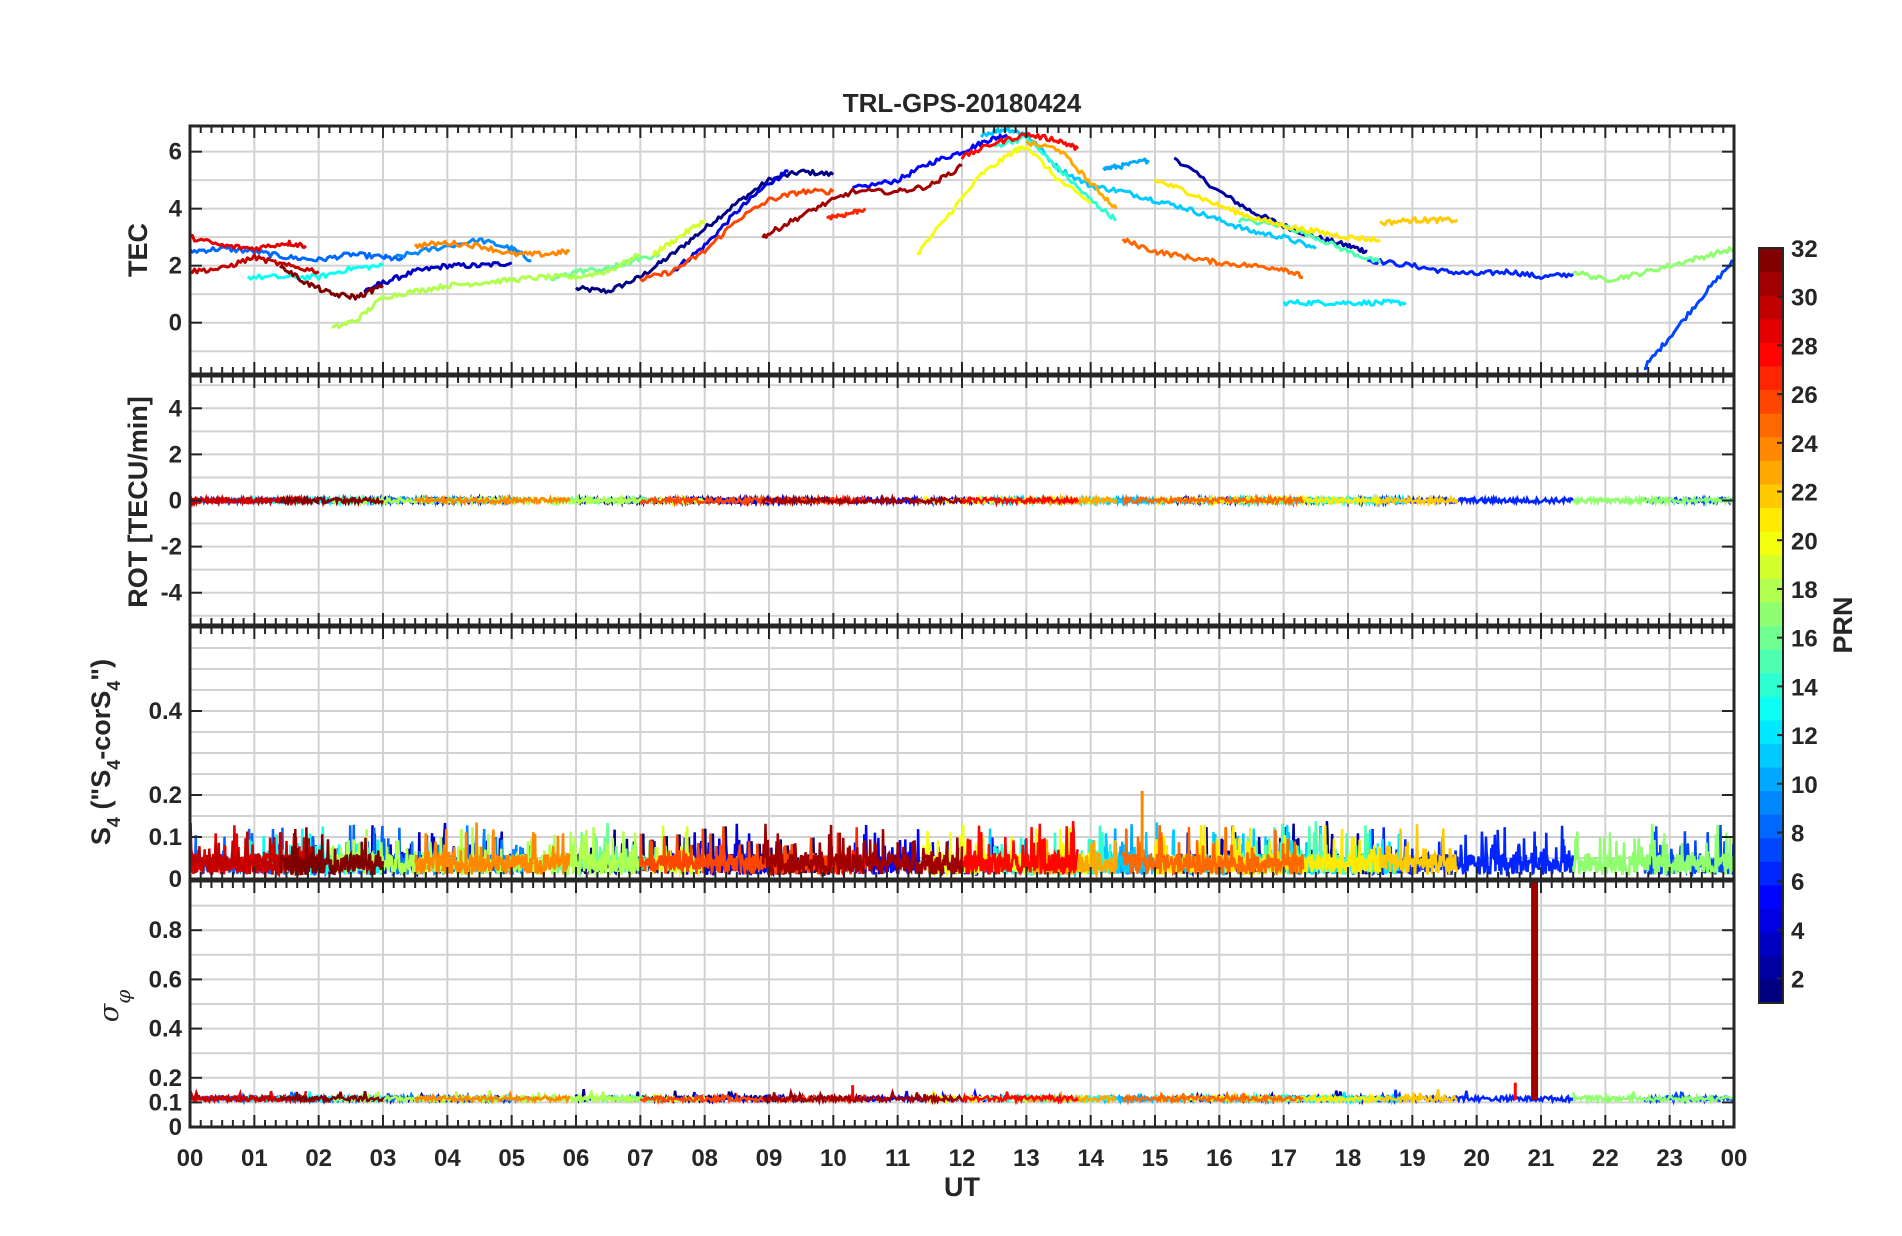  Describe the element at coordinates (1804, 736) in the screenshot. I see `colorbar-tick-label: 12` at that location.